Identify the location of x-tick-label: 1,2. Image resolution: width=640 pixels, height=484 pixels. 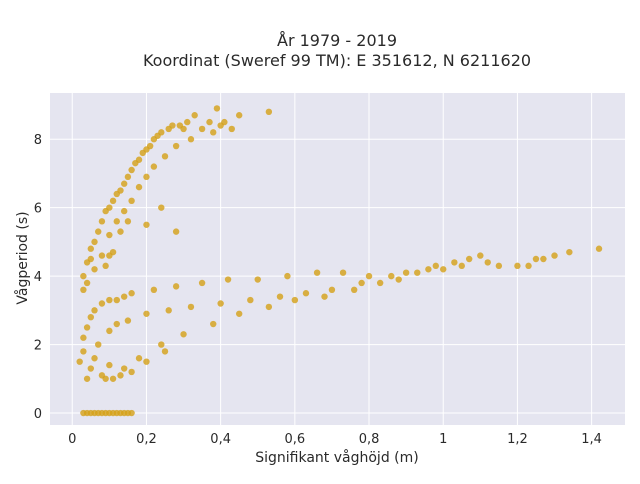
(517, 439).